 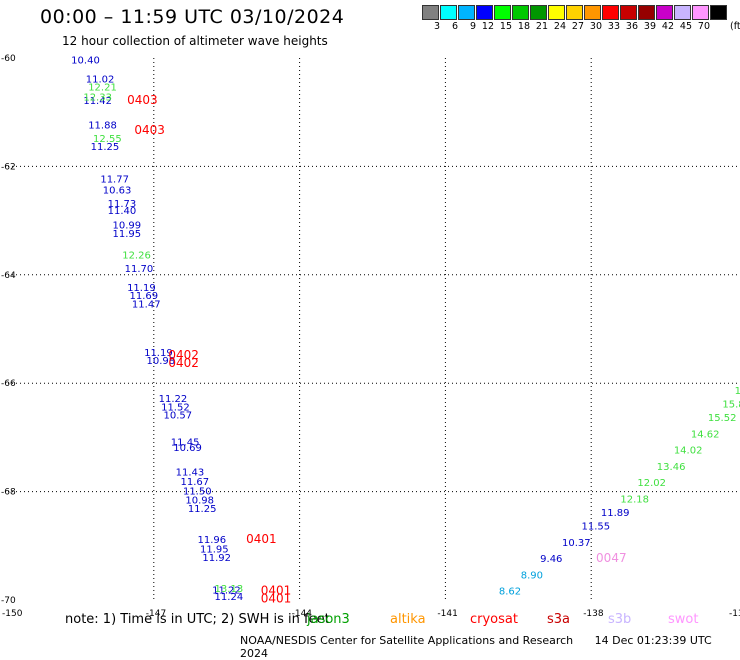 I want to click on x-tick-label: -144, so click(x=302, y=614).